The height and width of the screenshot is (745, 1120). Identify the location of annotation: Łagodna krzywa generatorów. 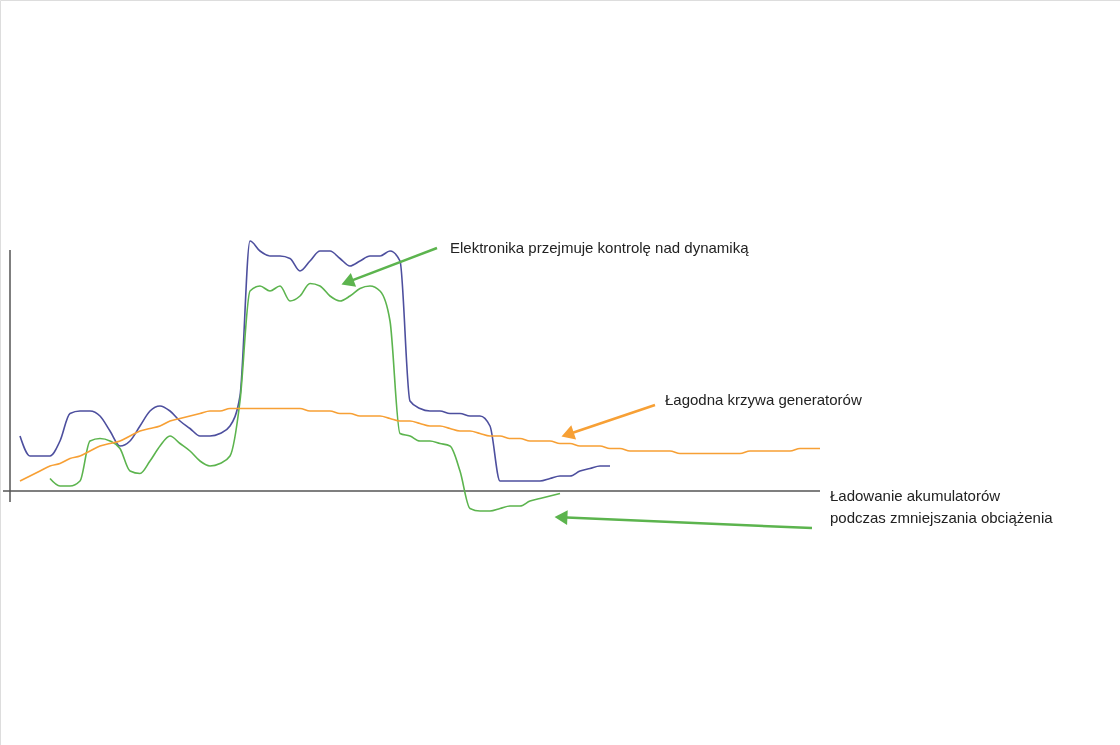
(763, 399).